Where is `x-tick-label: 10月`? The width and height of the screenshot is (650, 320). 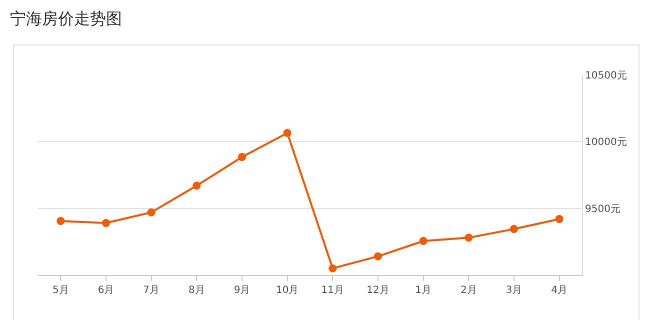
x-tick-label: 10月 is located at coordinates (287, 290).